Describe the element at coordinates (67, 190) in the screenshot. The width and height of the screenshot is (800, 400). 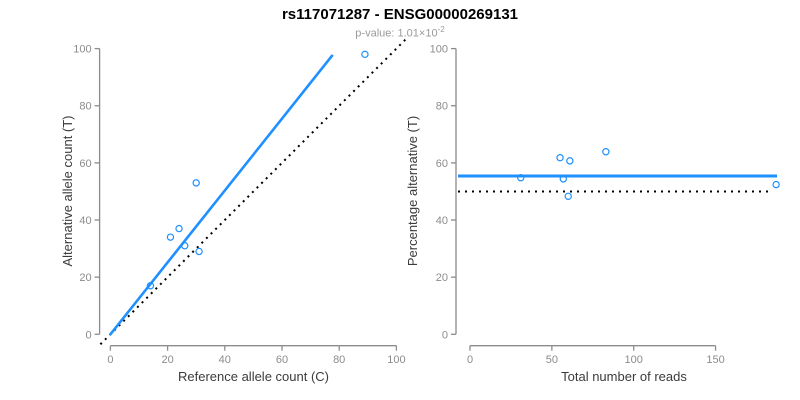
I see `y-axis-label: Alternative allele count (T)` at that location.